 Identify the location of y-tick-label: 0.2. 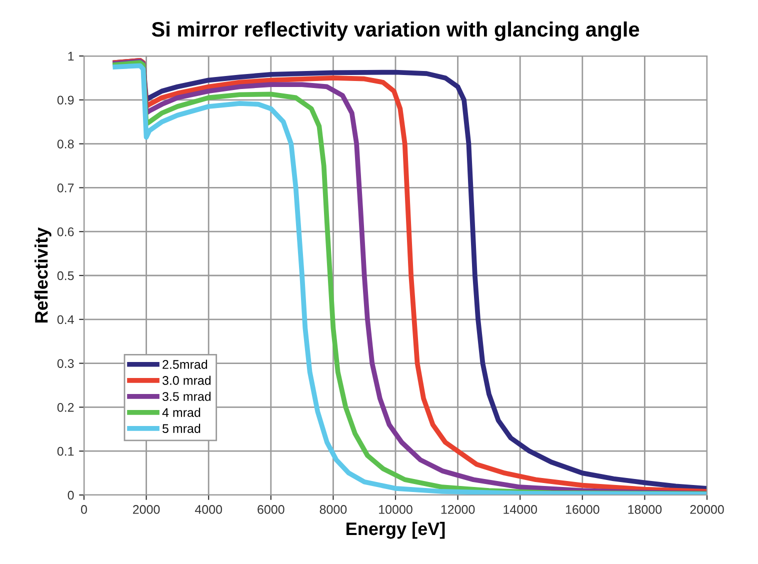
(65, 407).